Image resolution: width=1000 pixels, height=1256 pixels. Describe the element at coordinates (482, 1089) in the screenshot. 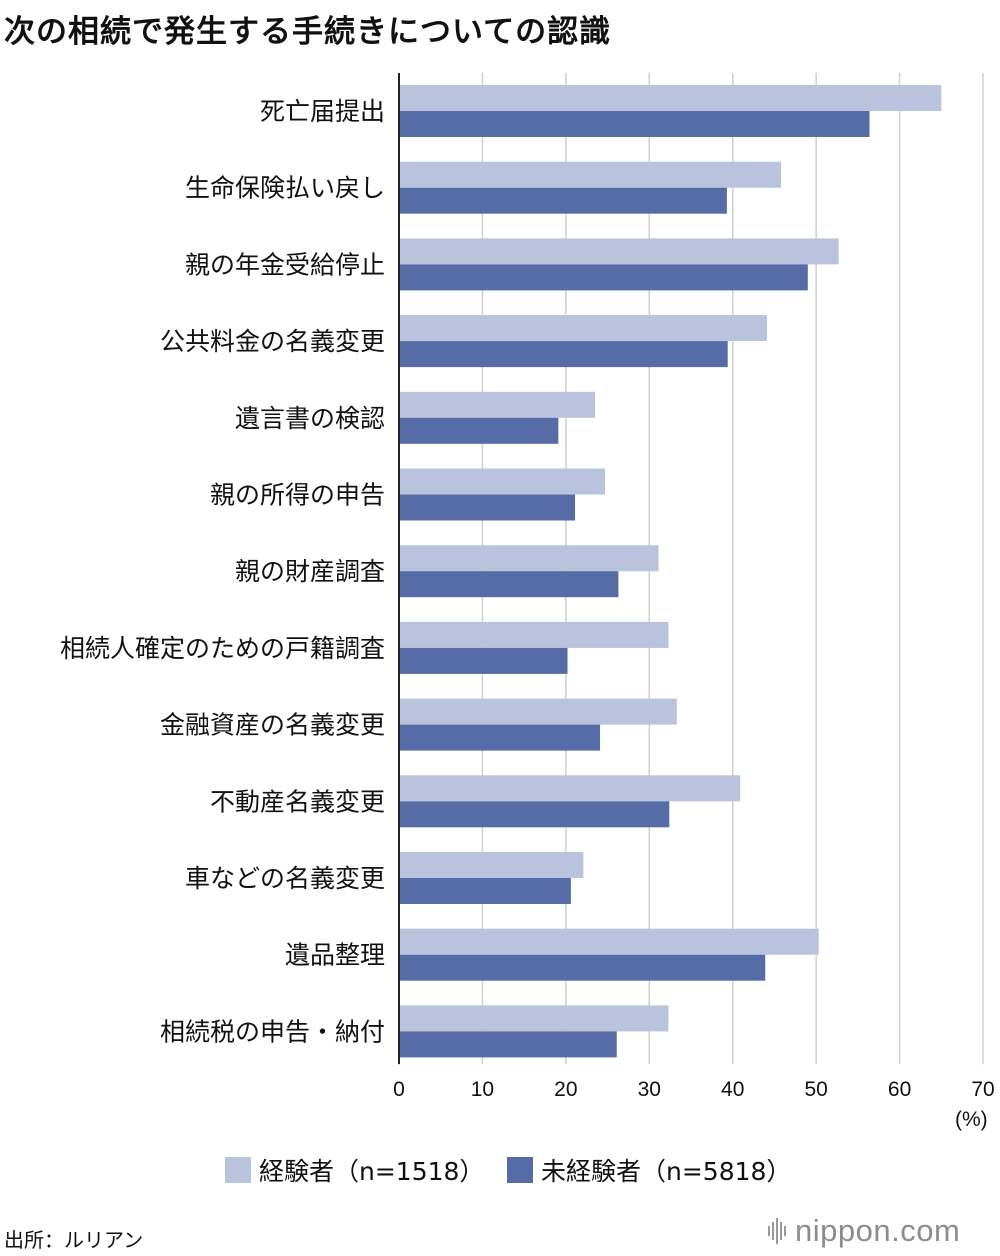

I see `x-tick-label: 10` at that location.